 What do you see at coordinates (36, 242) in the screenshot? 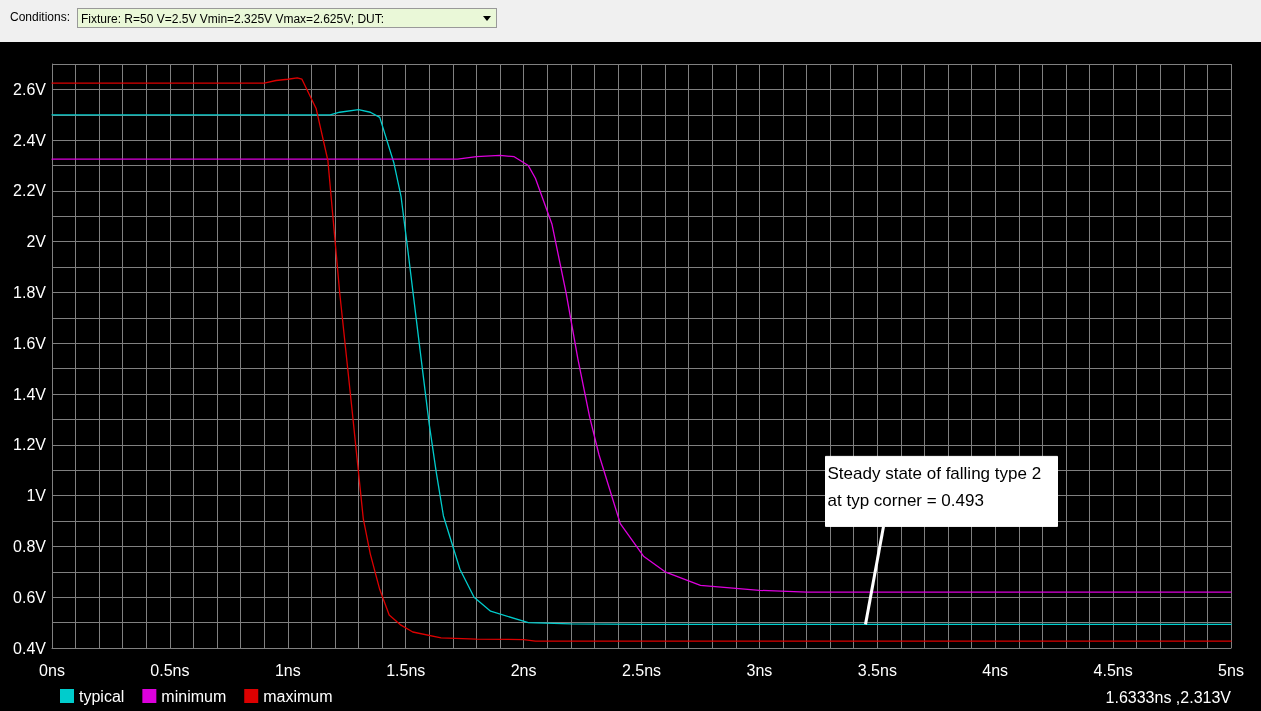
I see `y-tick-label: 2V` at bounding box center [36, 242].